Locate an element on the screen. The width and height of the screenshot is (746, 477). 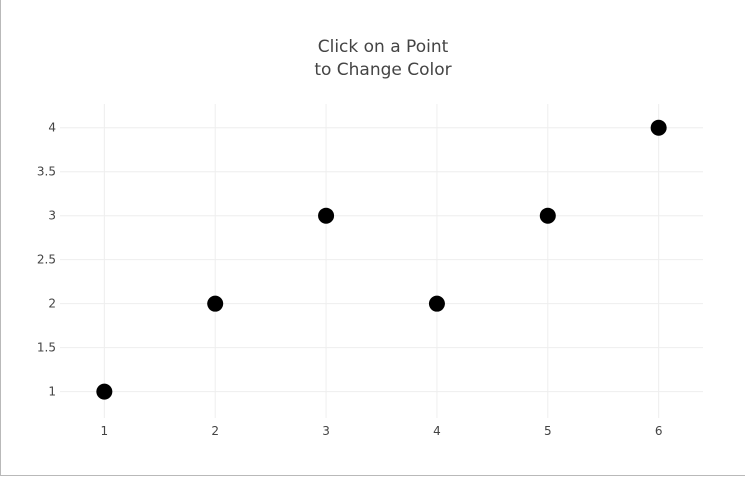
y-tick-label: 3 is located at coordinates (52, 216).